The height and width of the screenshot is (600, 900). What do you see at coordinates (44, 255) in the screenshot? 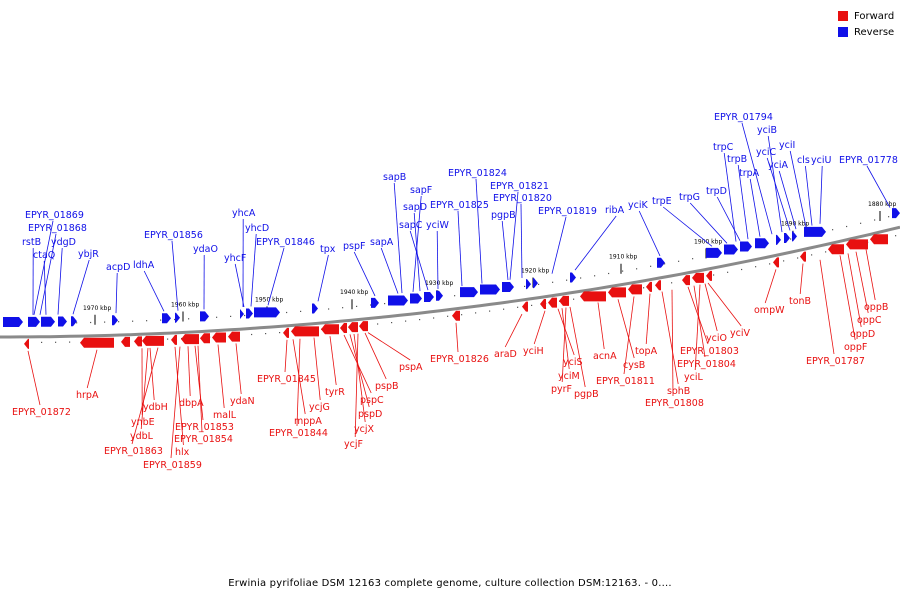
I see `reverse-gene-label: ctaQ` at bounding box center [44, 255].